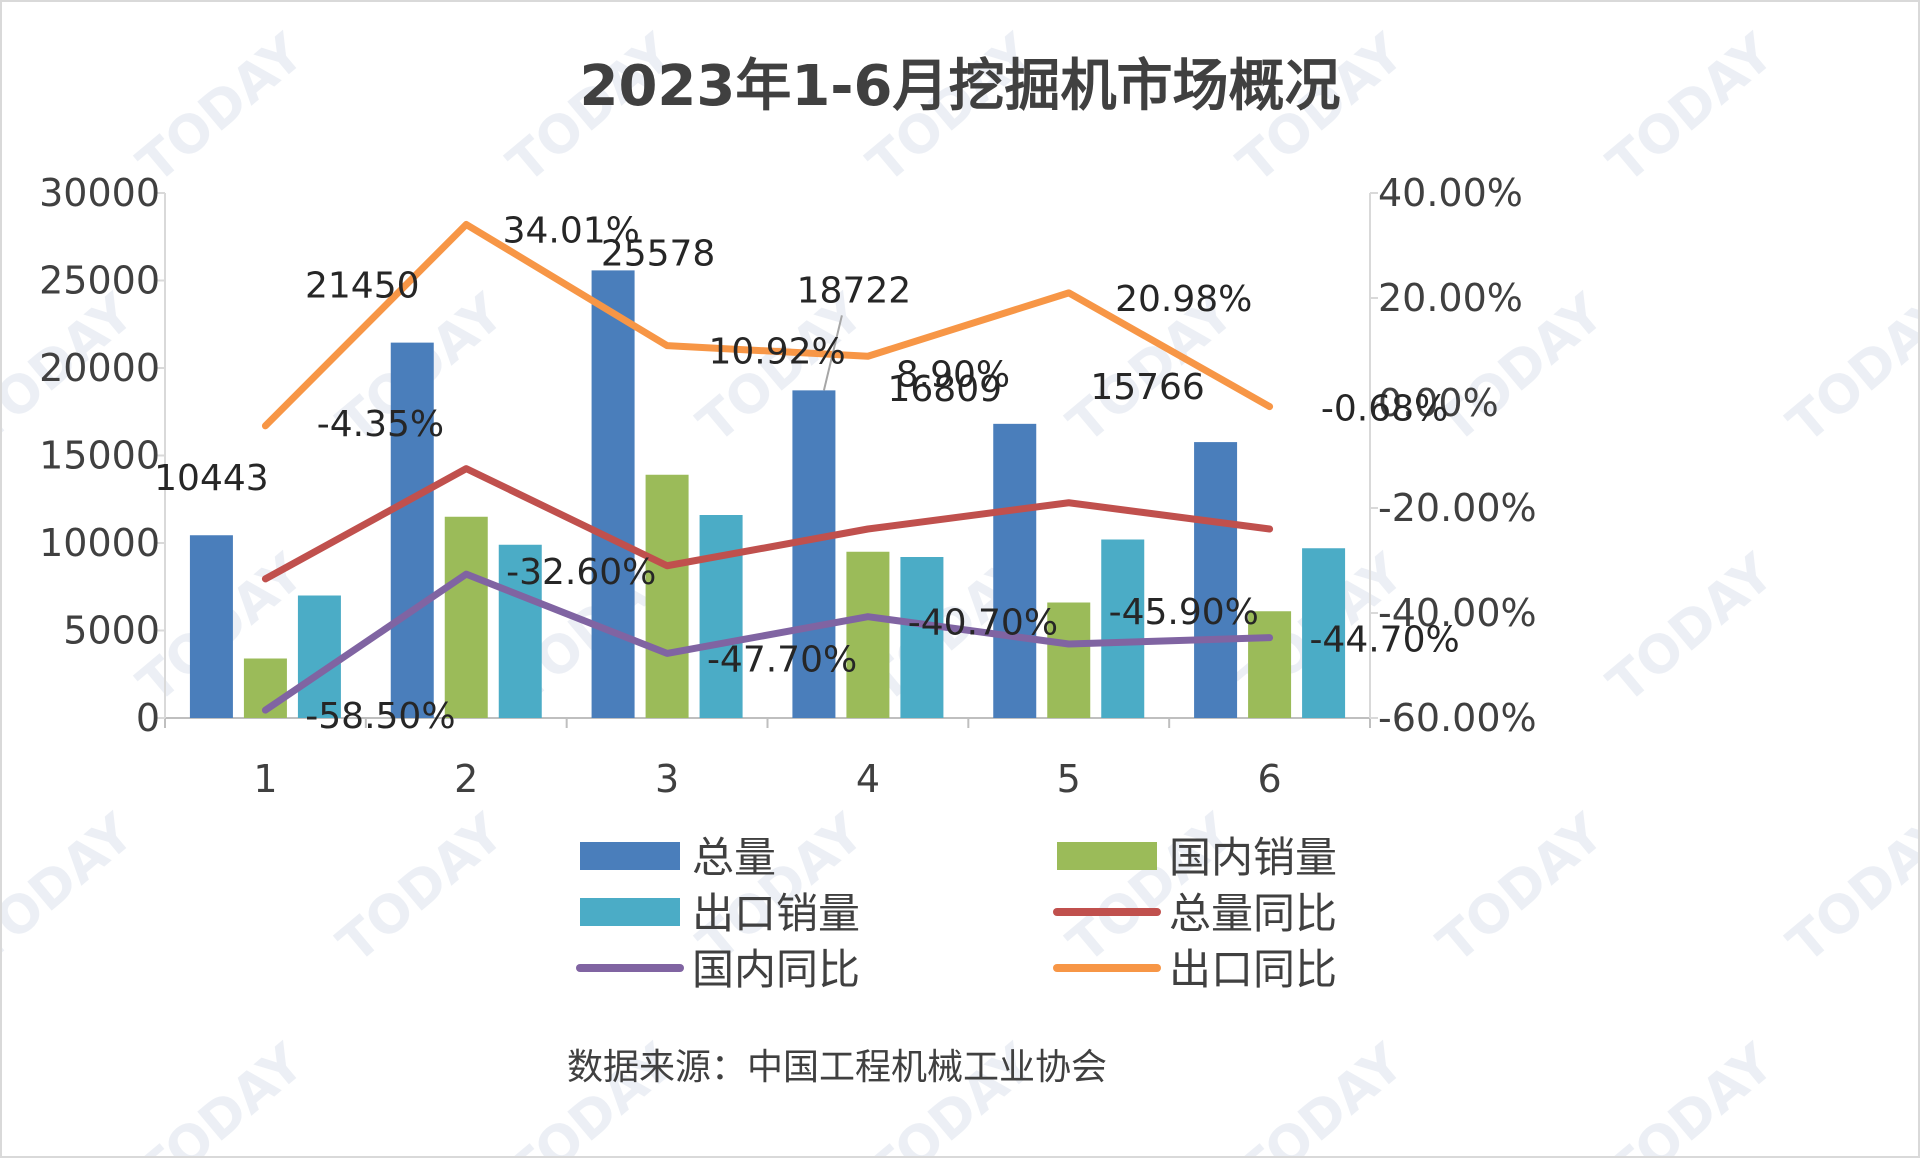 The height and width of the screenshot is (1160, 1920). I want to click on legend-label: 总量, so click(734, 857).